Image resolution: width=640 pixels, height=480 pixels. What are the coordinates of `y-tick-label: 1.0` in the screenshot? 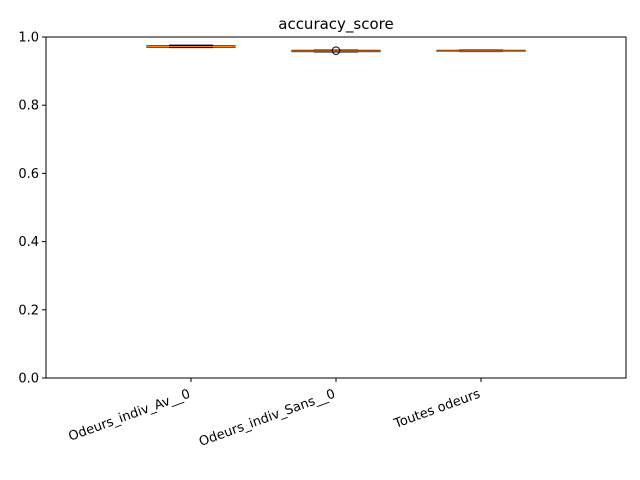 It's located at (28, 38).